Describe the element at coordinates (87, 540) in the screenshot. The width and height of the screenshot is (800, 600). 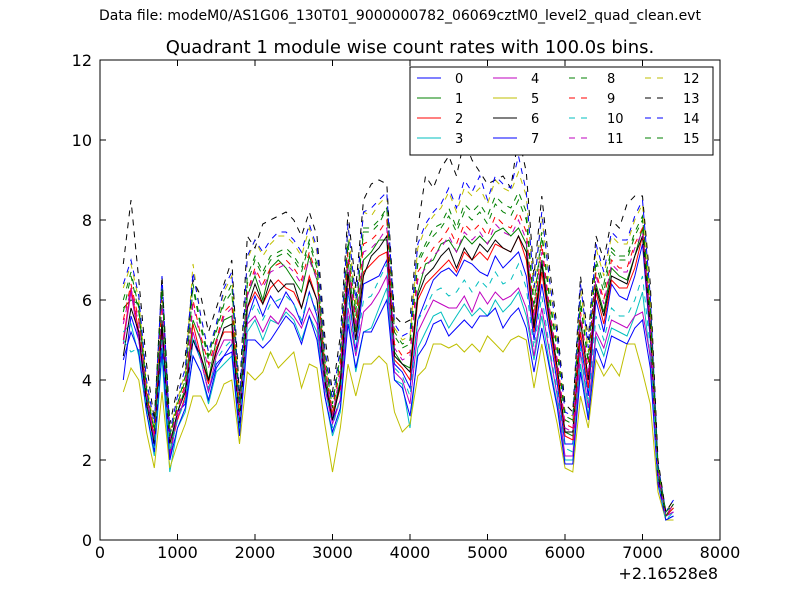
I see `y-tick-label: 0` at that location.